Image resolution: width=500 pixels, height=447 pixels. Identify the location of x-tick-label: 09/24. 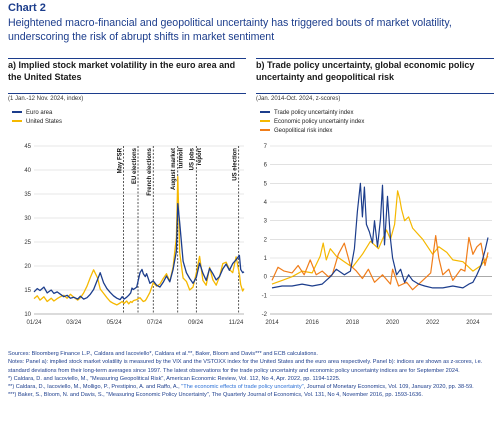
(196, 323).